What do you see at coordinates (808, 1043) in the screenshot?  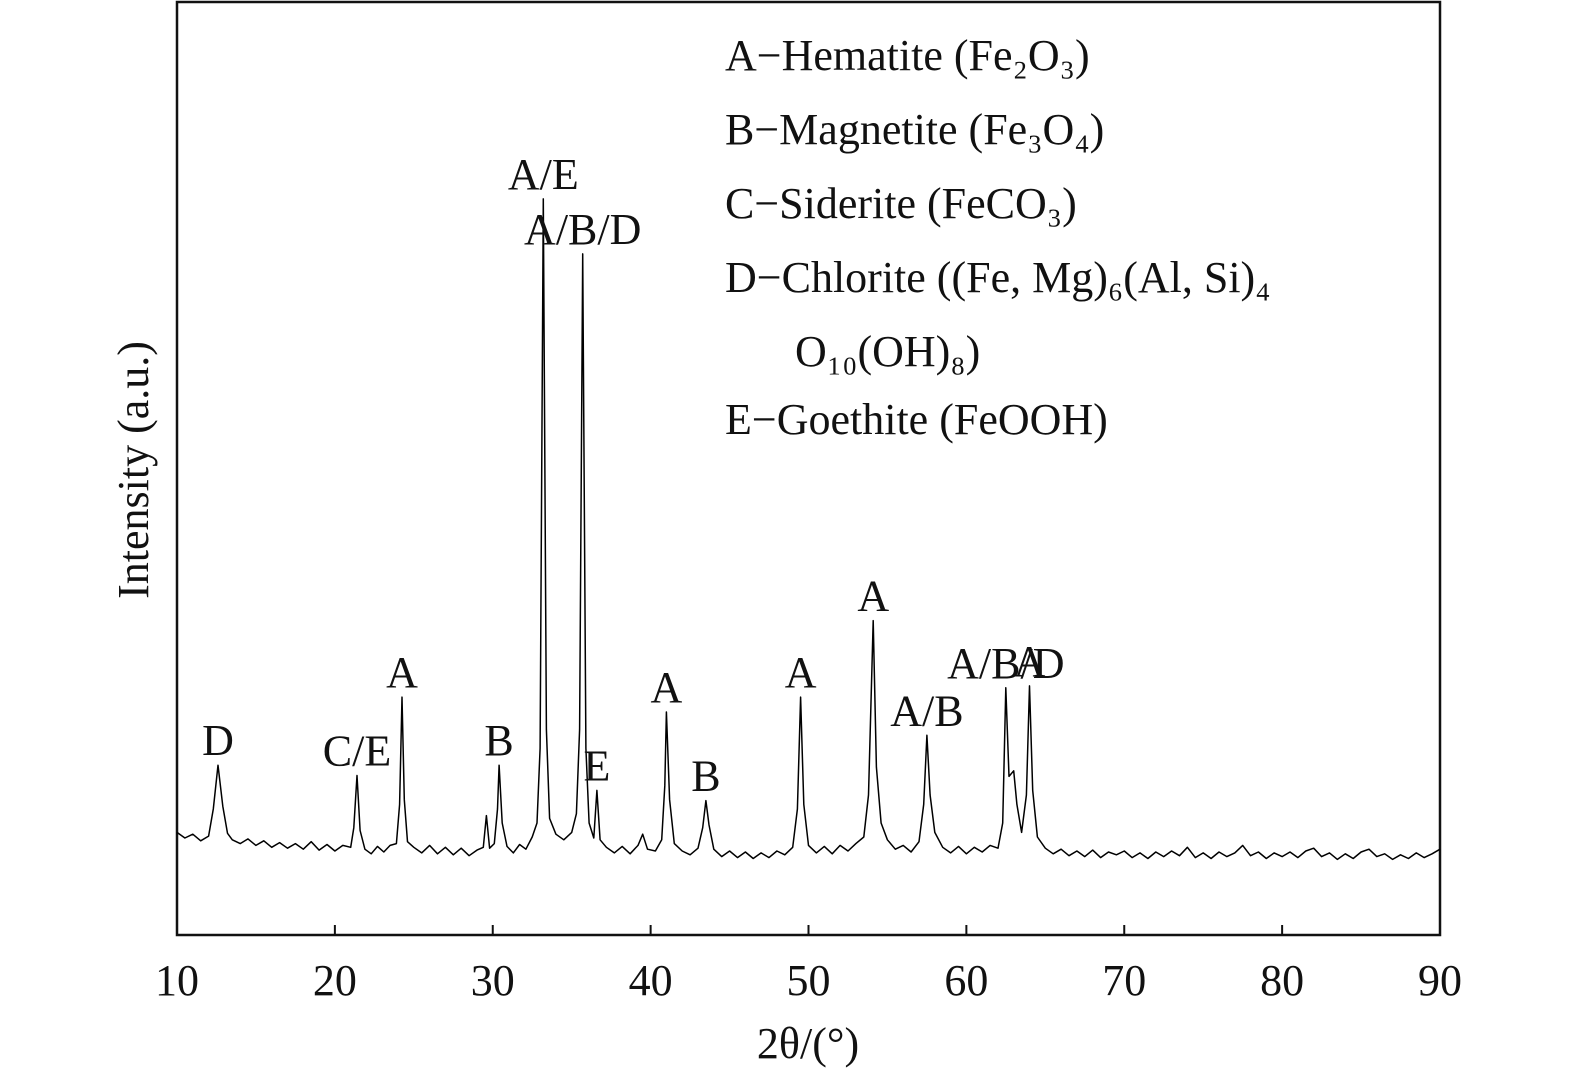 I see `x-axis-label: 2θ/(°)` at bounding box center [808, 1043].